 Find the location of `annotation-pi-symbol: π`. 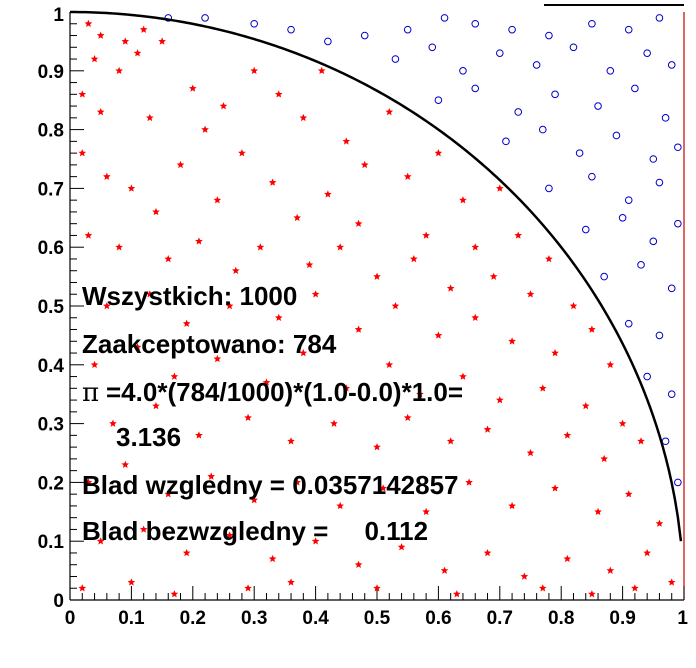

annotation-pi-symbol: π is located at coordinates (90, 393).